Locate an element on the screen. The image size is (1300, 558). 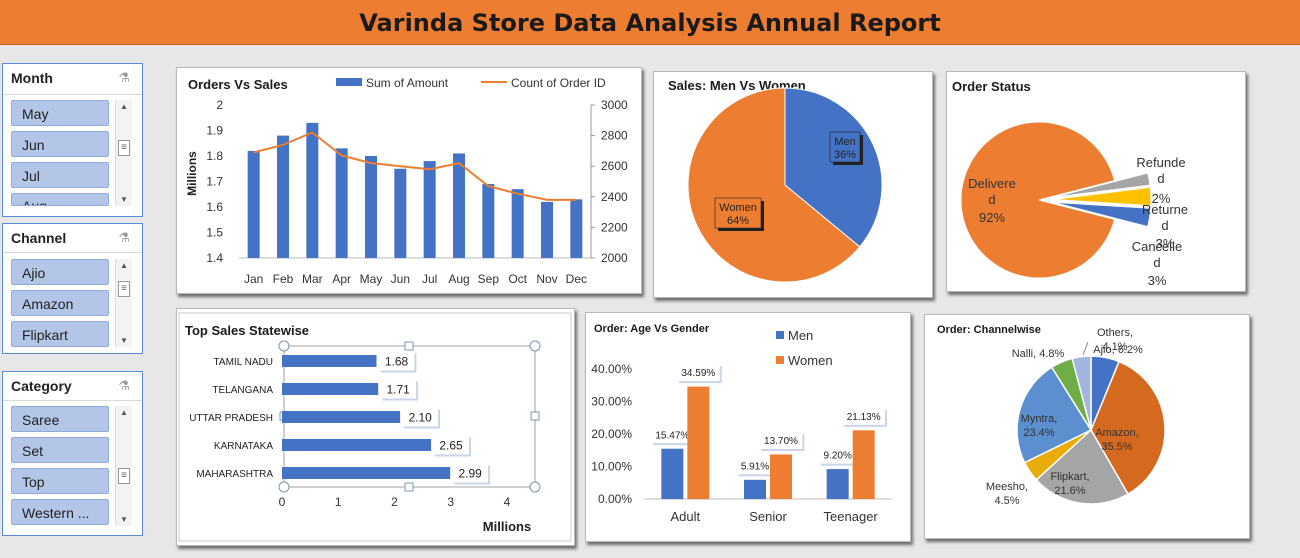
y-tick-label: 1.8 is located at coordinates (214, 156).